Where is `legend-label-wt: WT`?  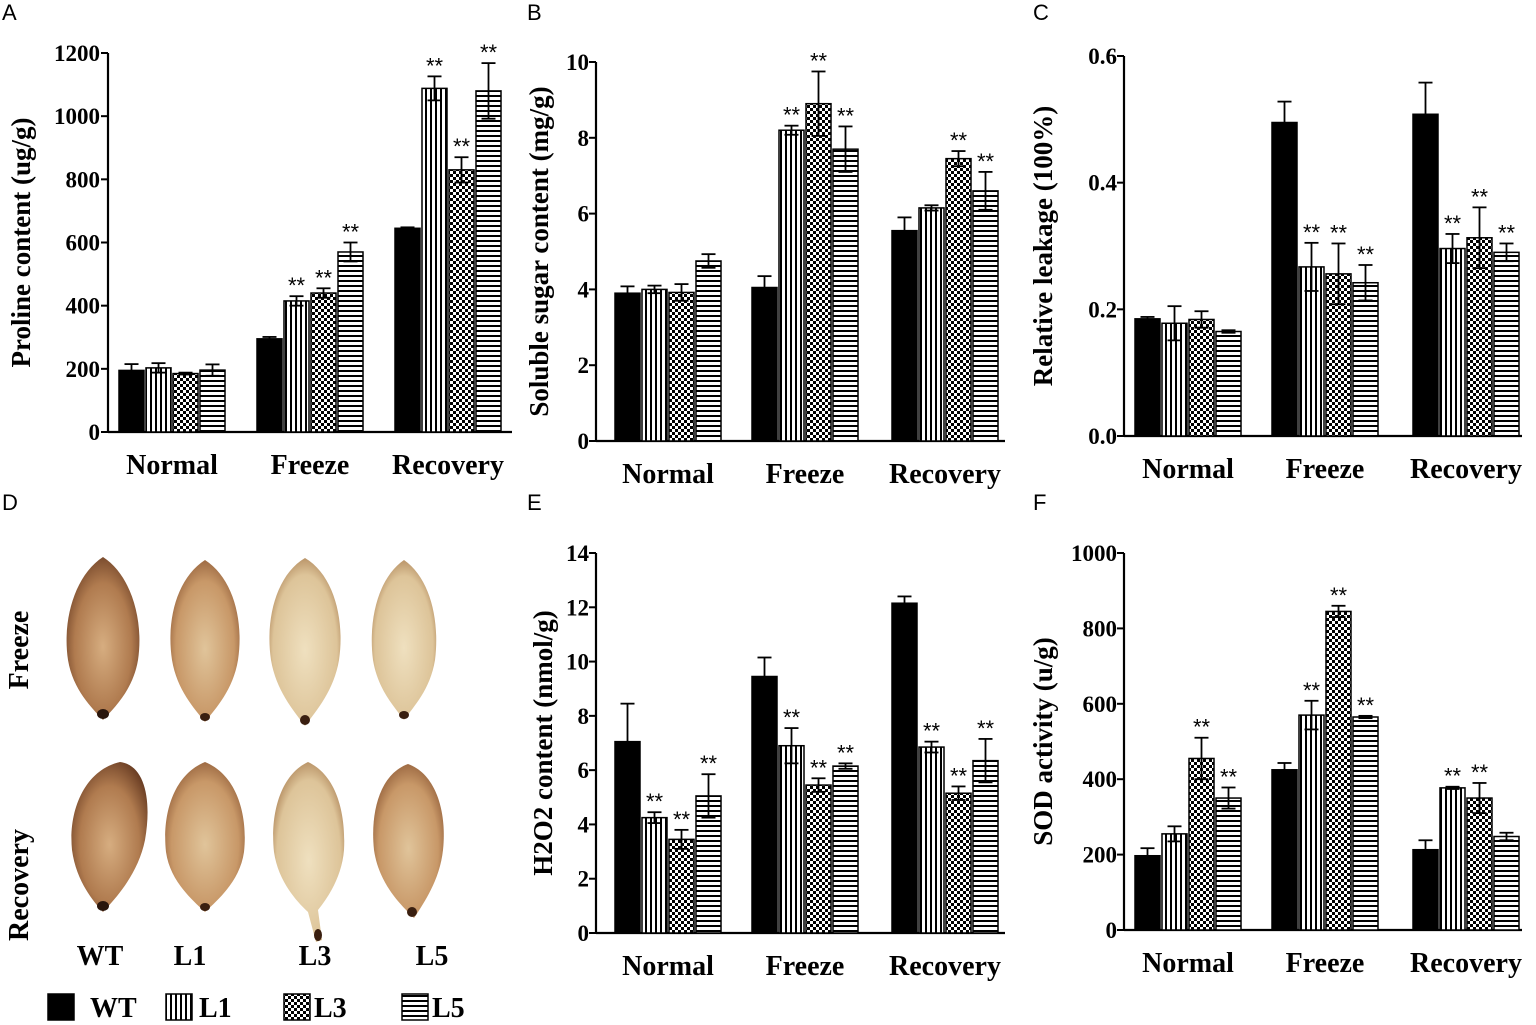
legend-label-wt: WT is located at coordinates (113, 1008).